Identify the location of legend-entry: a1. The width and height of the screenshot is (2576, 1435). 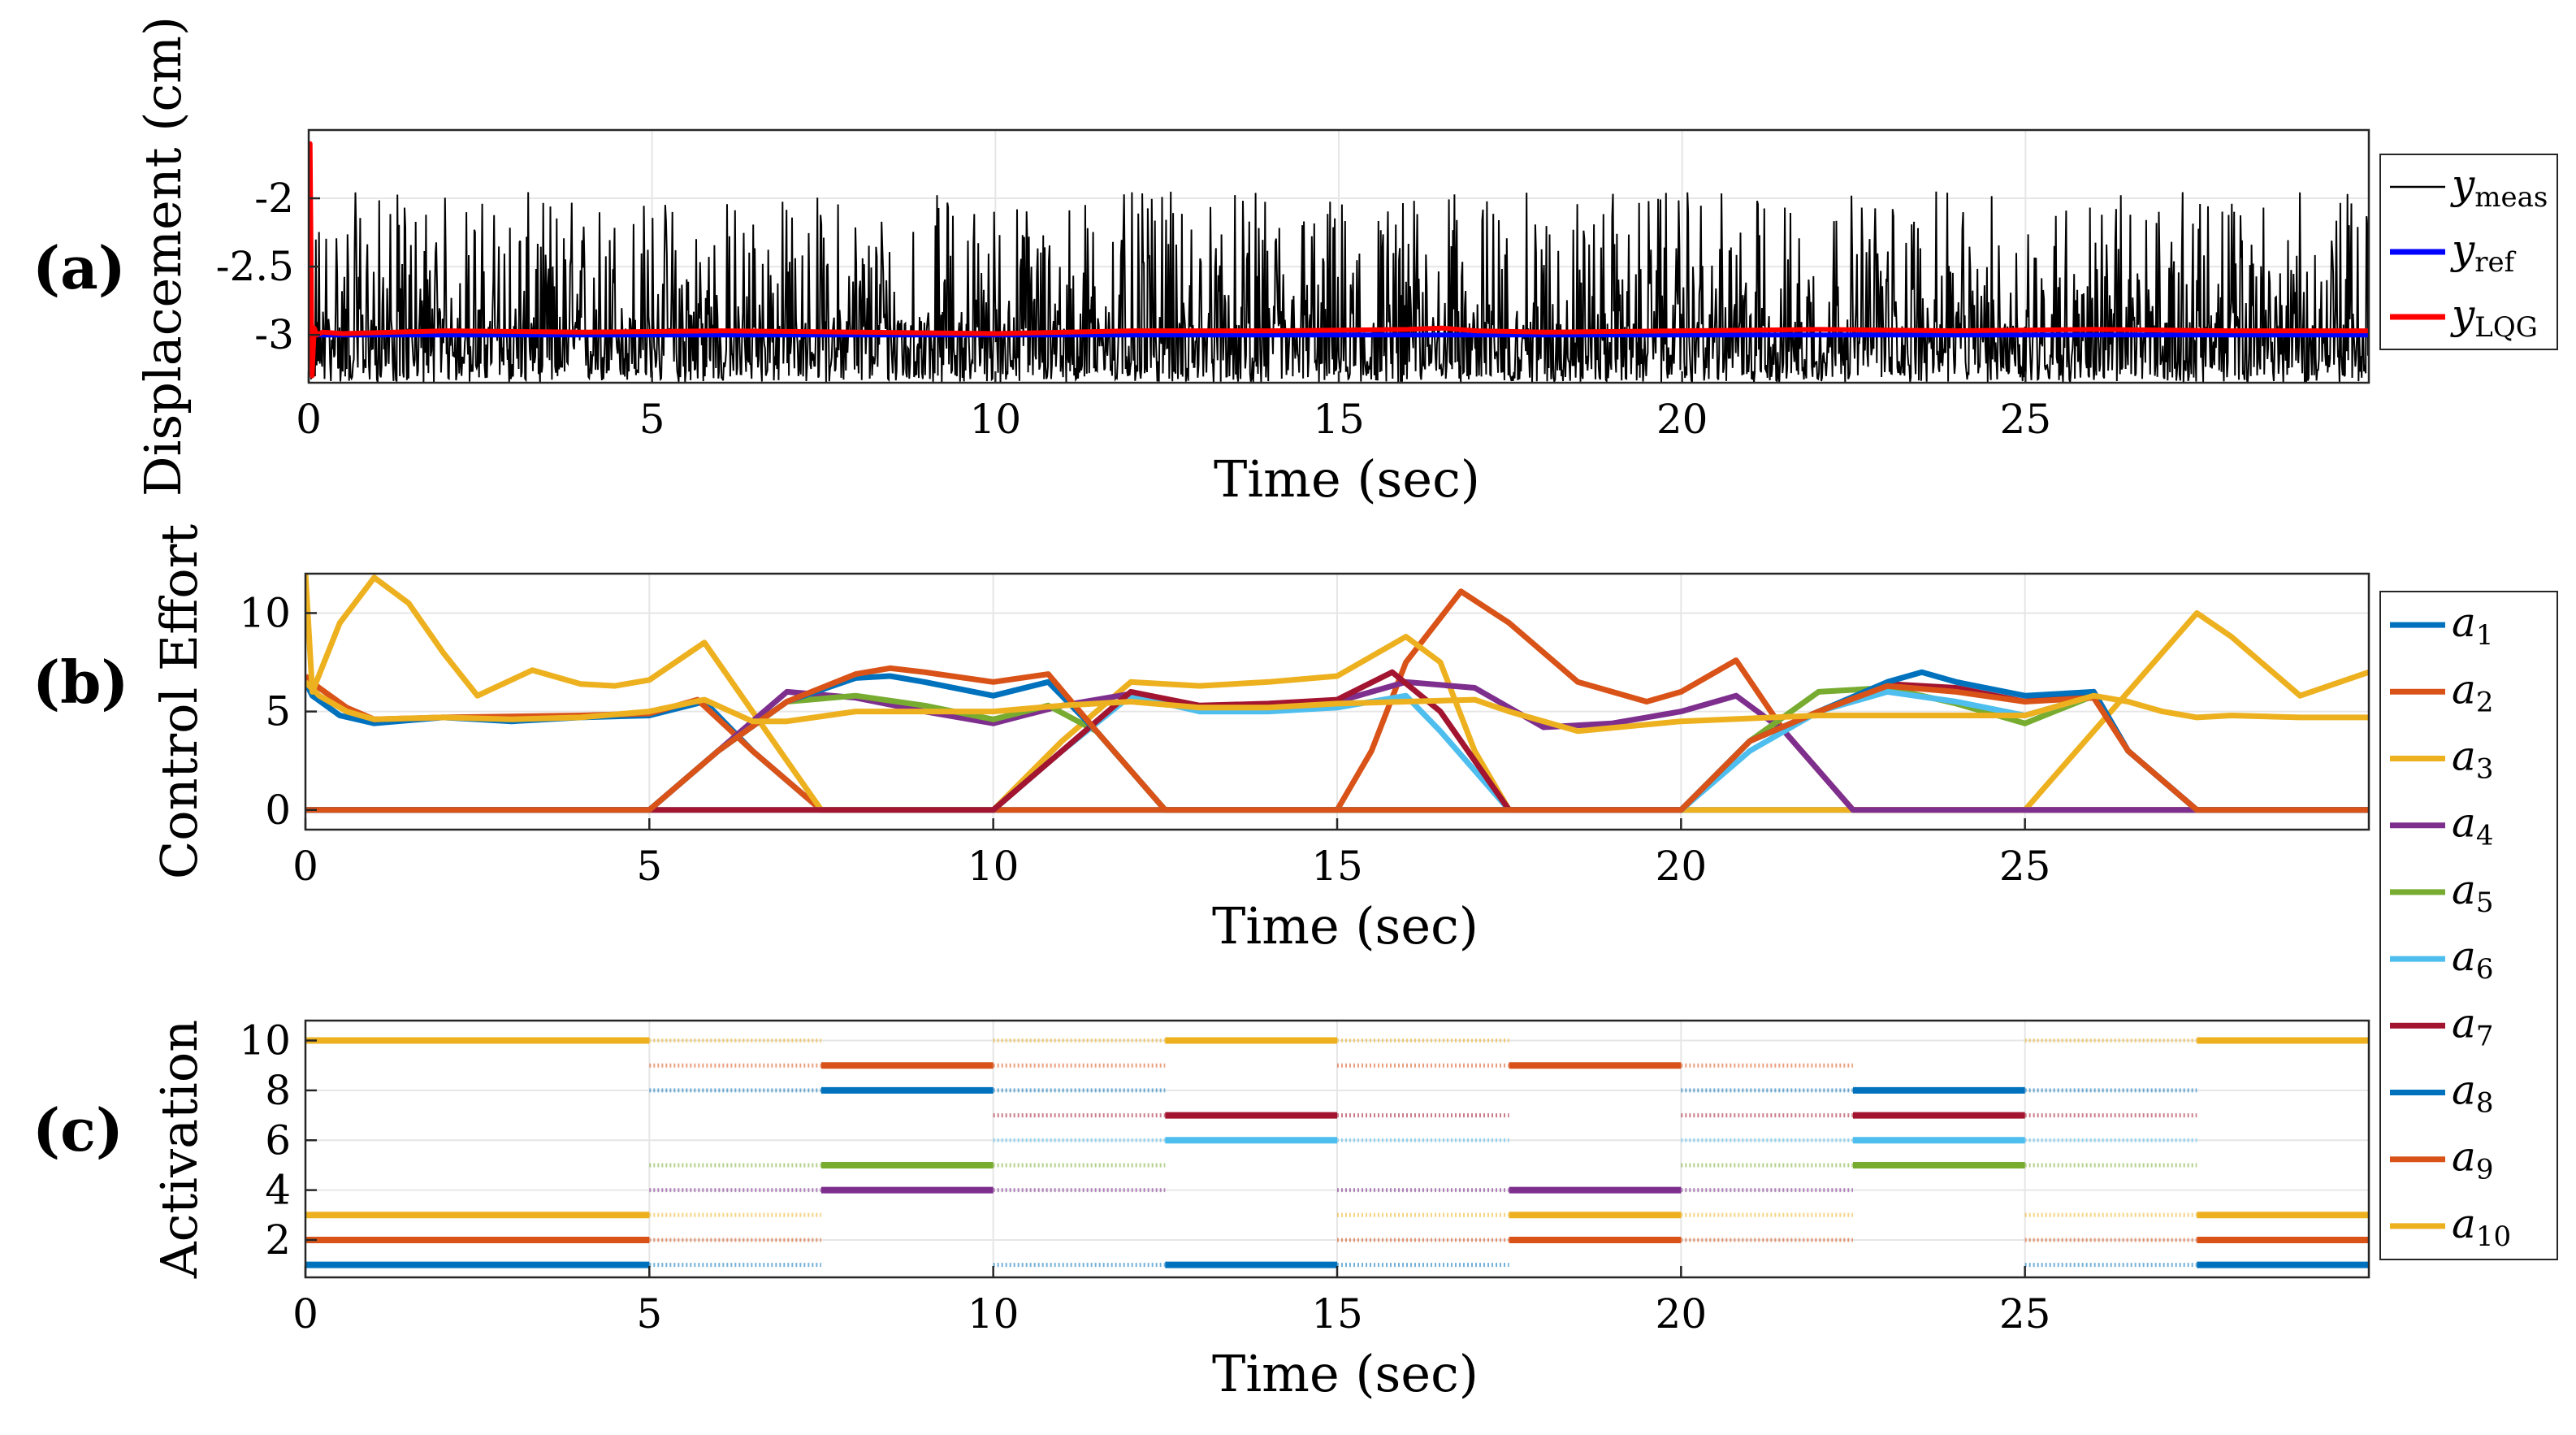
(2472, 625).